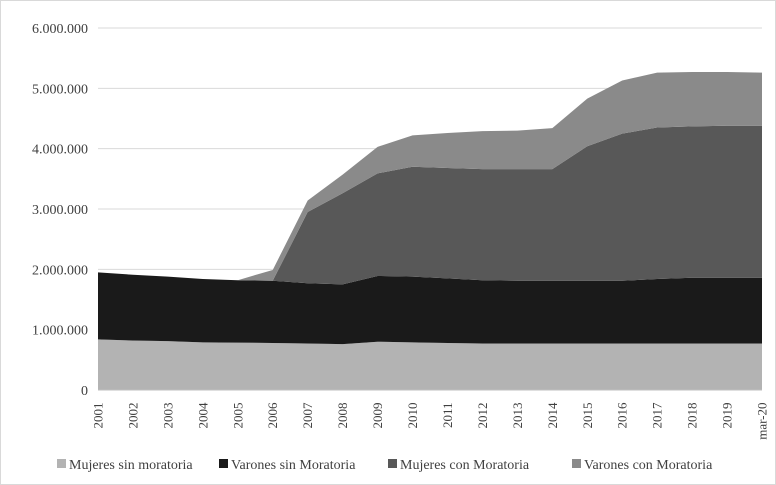  I want to click on x-tick-label: 2010, so click(412, 416).